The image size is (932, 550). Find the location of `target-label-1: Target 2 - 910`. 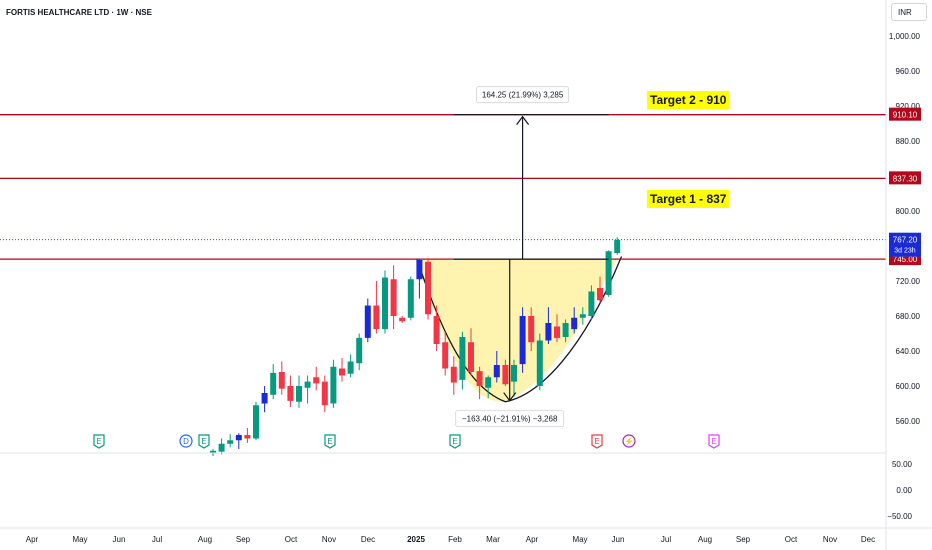

target-label-1: Target 2 - 910 is located at coordinates (688, 100).